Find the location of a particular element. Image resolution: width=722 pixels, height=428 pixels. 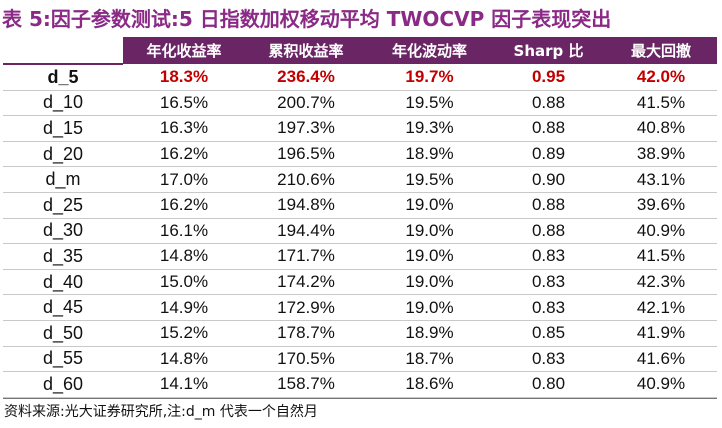

cell-row-label: d_40 is located at coordinates (63, 282).